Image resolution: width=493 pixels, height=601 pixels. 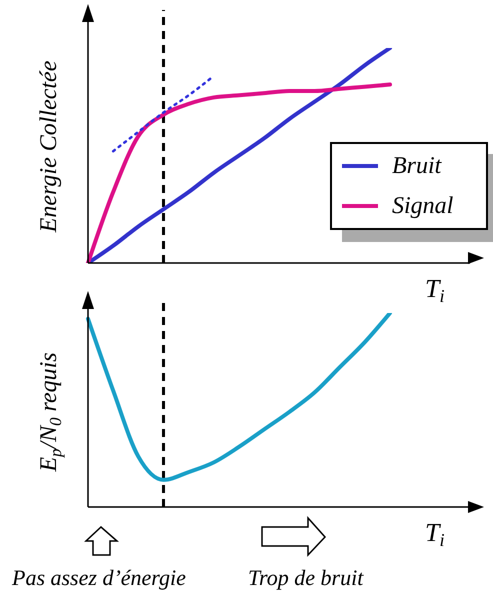 What do you see at coordinates (306, 578) in the screenshot?
I see `text: Trop de bruit` at bounding box center [306, 578].